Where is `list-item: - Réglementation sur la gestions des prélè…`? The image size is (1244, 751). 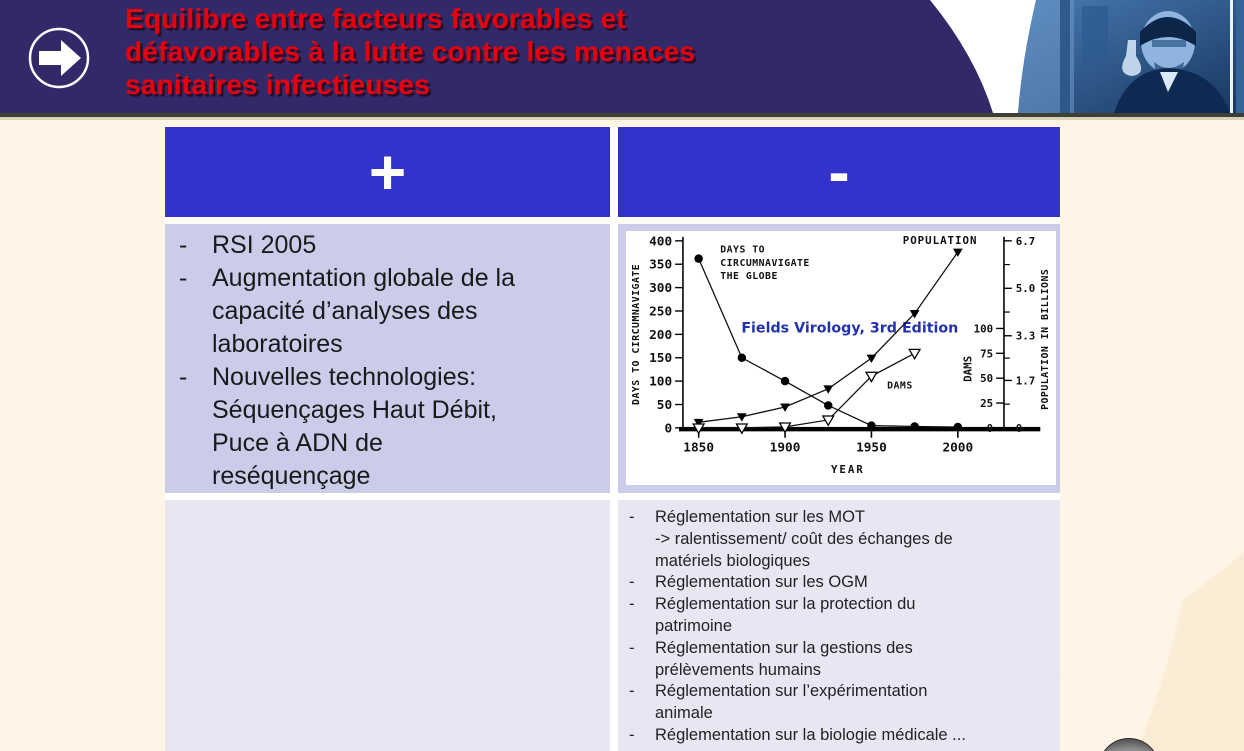
list-item: - Réglementation sur la gestions des prélè… is located at coordinates (840, 660).